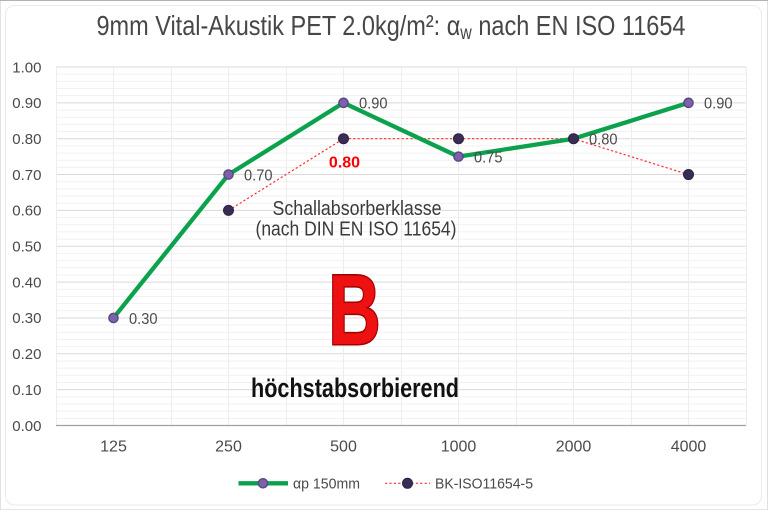  Describe the element at coordinates (26, 390) in the screenshot. I see `svg-text: 0.10` at that location.